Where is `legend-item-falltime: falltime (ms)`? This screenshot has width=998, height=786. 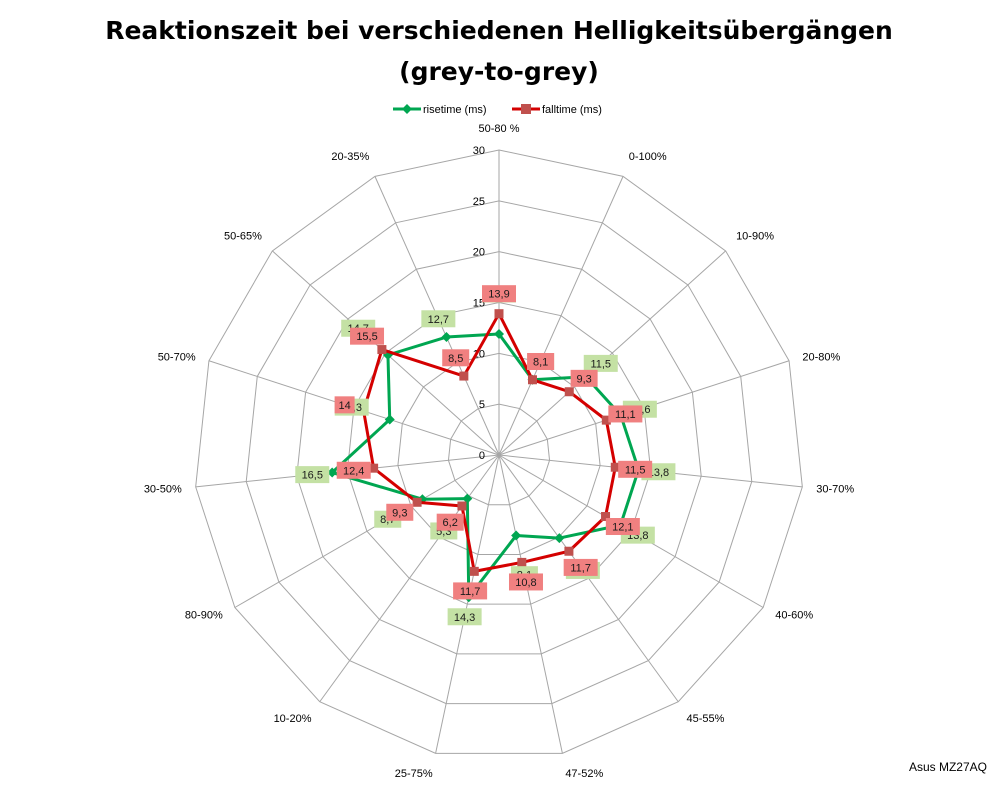 legend-item-falltime: falltime (ms) is located at coordinates (557, 110).